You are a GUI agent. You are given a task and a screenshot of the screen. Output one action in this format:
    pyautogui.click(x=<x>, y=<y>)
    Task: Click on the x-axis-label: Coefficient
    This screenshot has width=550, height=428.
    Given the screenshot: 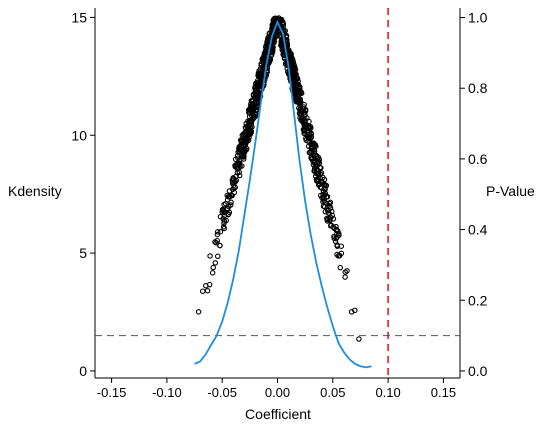 What is the action you would take?
    pyautogui.click(x=278, y=414)
    